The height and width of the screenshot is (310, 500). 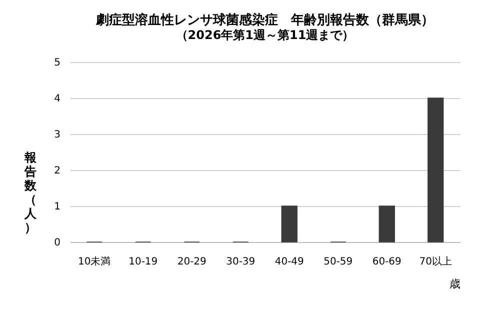 What do you see at coordinates (191, 262) in the screenshot?
I see `x-tick-label: 20-29` at bounding box center [191, 262].